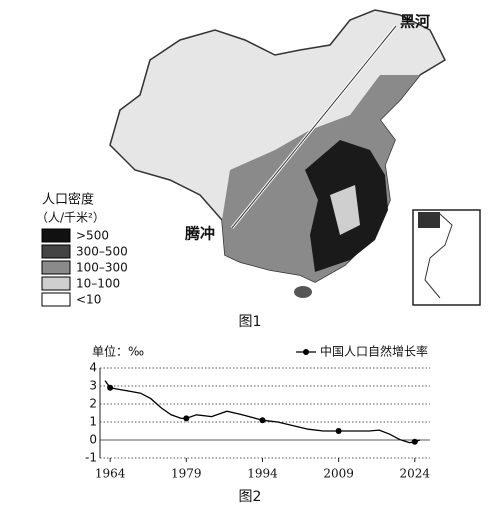  What do you see at coordinates (93, 386) in the screenshot?
I see `y-tick-label: 3` at bounding box center [93, 386].